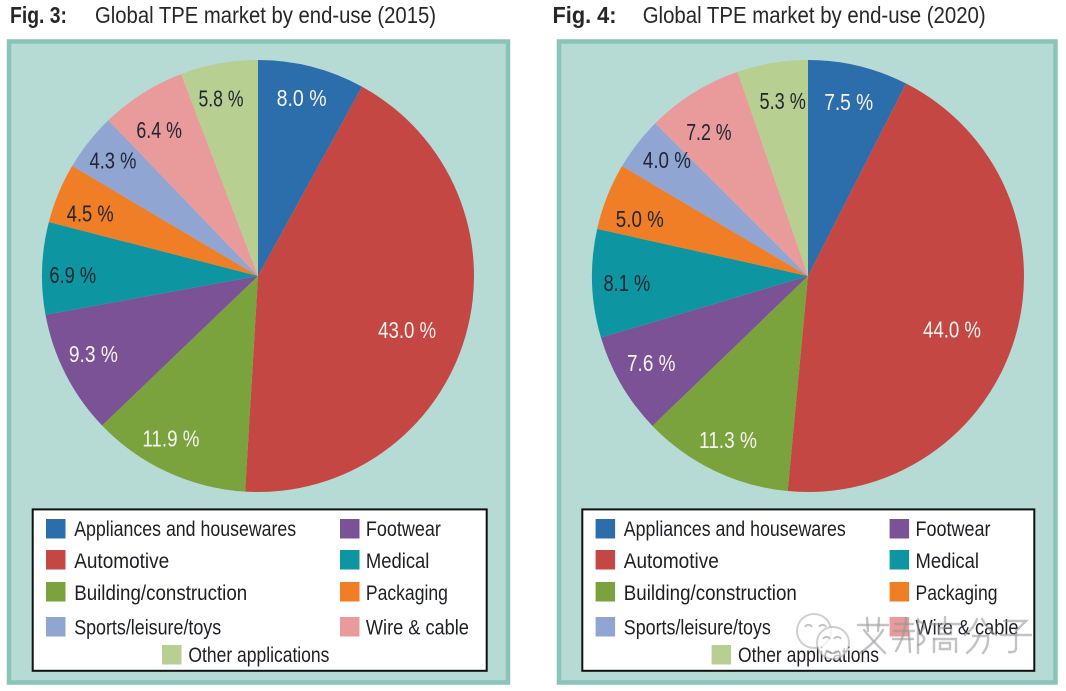  What do you see at coordinates (667, 160) in the screenshot?
I see `svg-text: 4.0 %` at bounding box center [667, 160].